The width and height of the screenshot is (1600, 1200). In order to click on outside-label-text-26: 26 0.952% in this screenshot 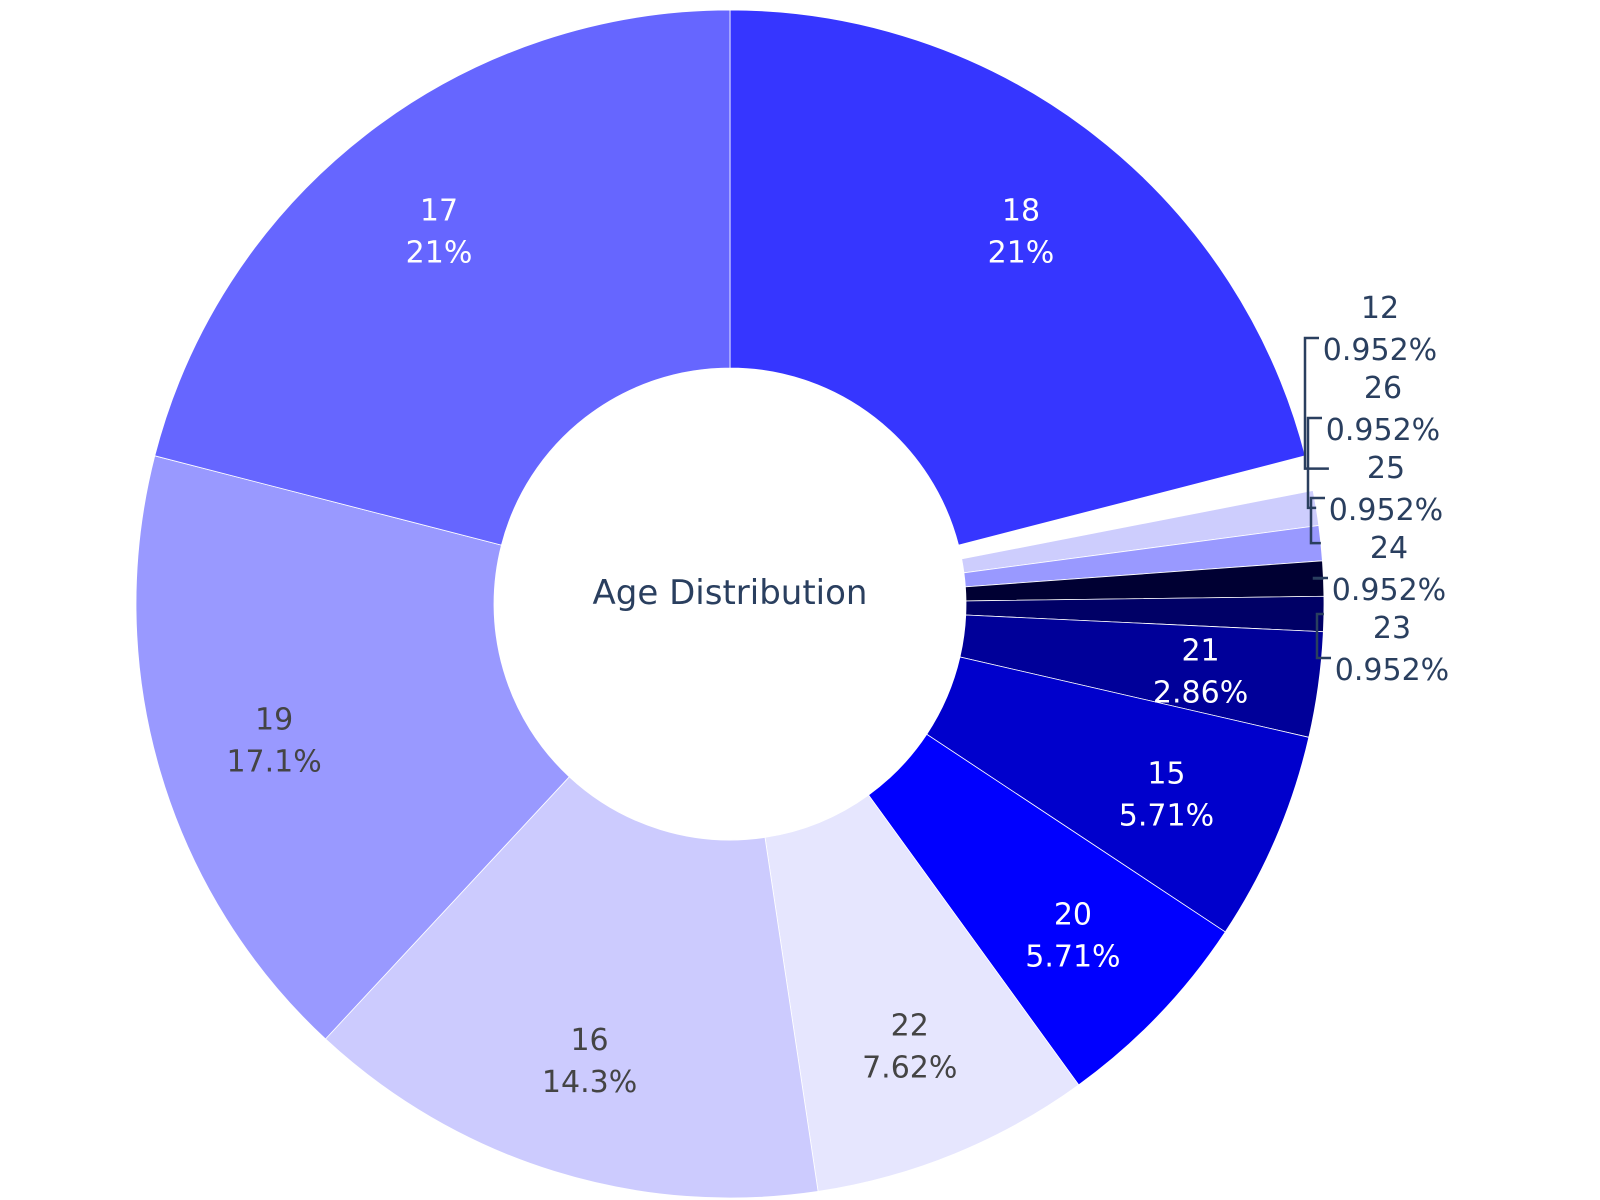, I will do `click(1383, 409)`.